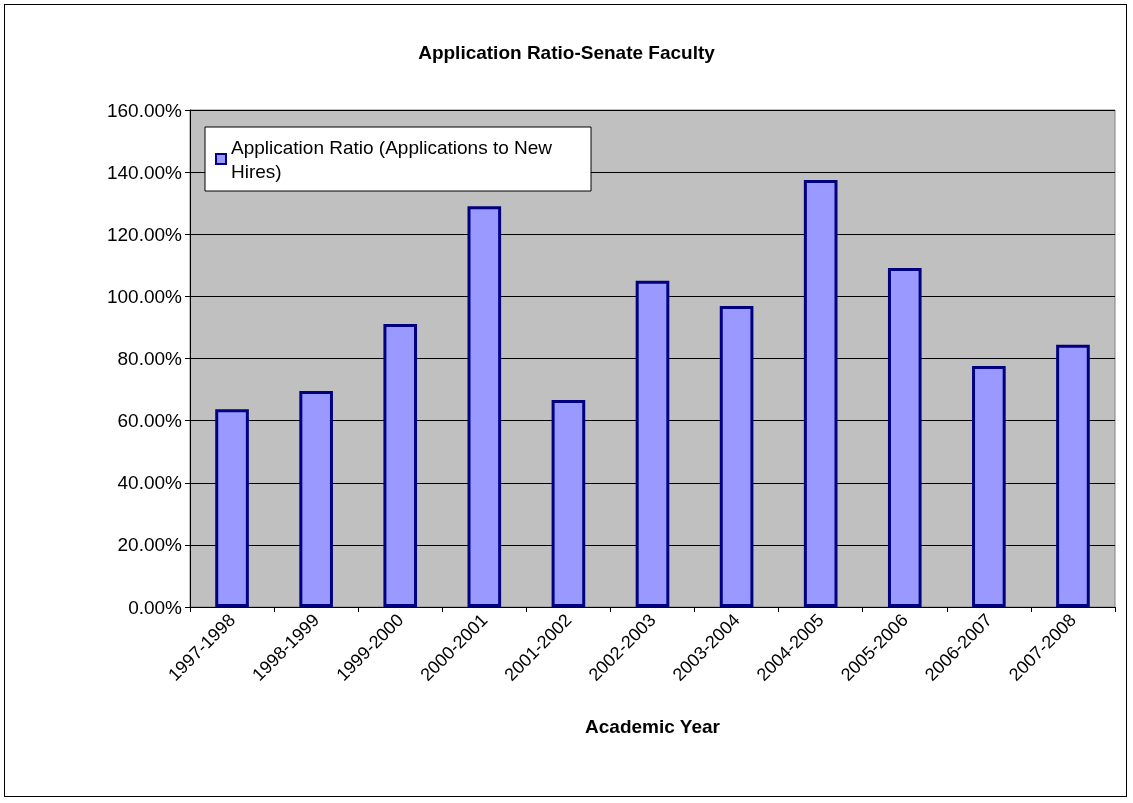 Image resolution: width=1133 pixels, height=803 pixels. I want to click on y-tick-label: 120.00%, so click(144, 234).